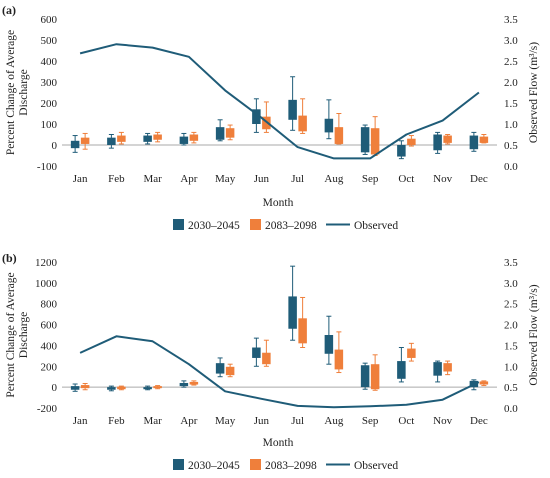 This screenshot has height=478, width=550. Describe the element at coordinates (11, 334) in the screenshot. I see `y-axis-title-line: Percent Change of Average` at that location.